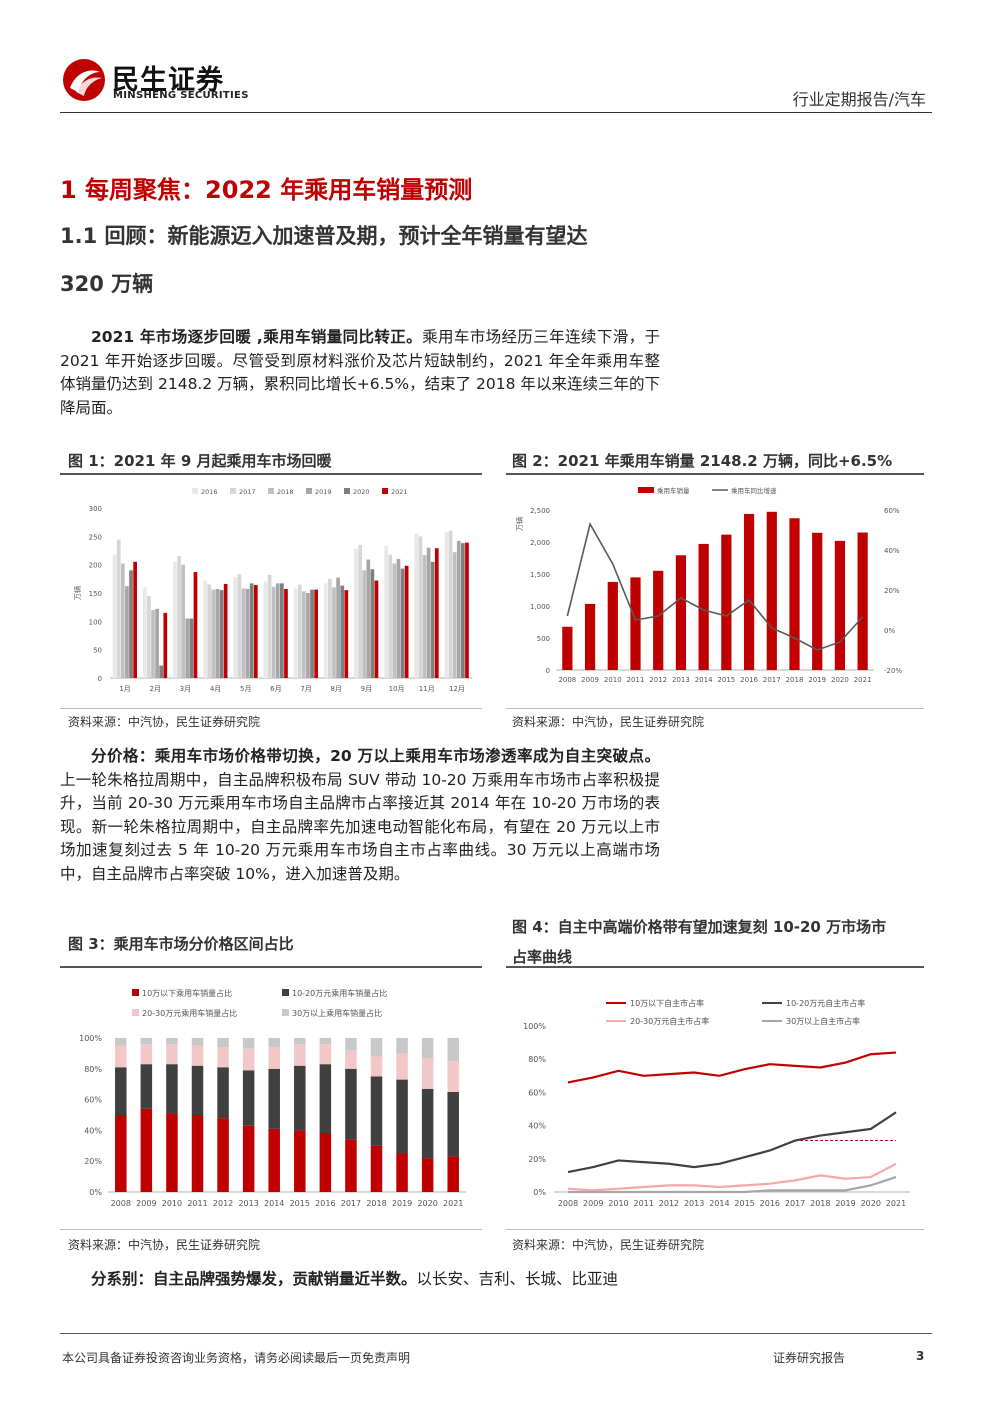 The width and height of the screenshot is (992, 1403). I want to click on y-tick-label: 2,000, so click(540, 543).